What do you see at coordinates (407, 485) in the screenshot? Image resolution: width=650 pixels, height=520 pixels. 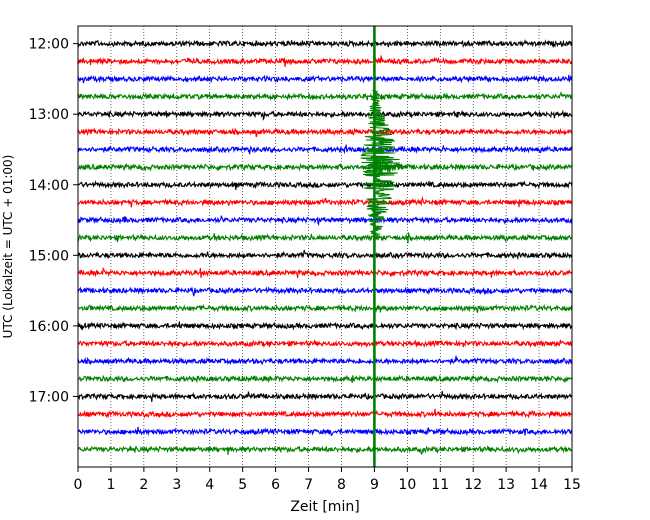 I see `x-tick-label: 10` at bounding box center [407, 485].